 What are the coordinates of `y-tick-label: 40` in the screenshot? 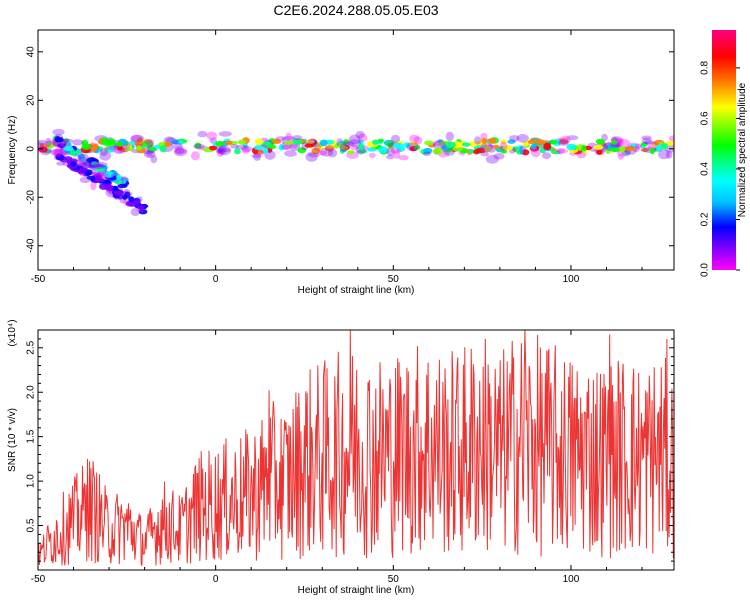 It's located at (31, 52).